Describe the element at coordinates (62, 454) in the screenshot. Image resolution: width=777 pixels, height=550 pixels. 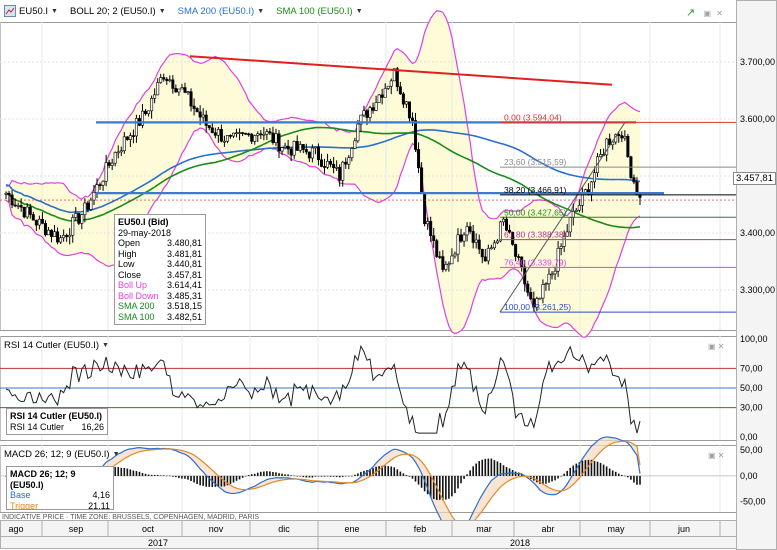
I see `macd-pane-title: MACD 26; 12; 9 (EU50.I) ▼` at that location.